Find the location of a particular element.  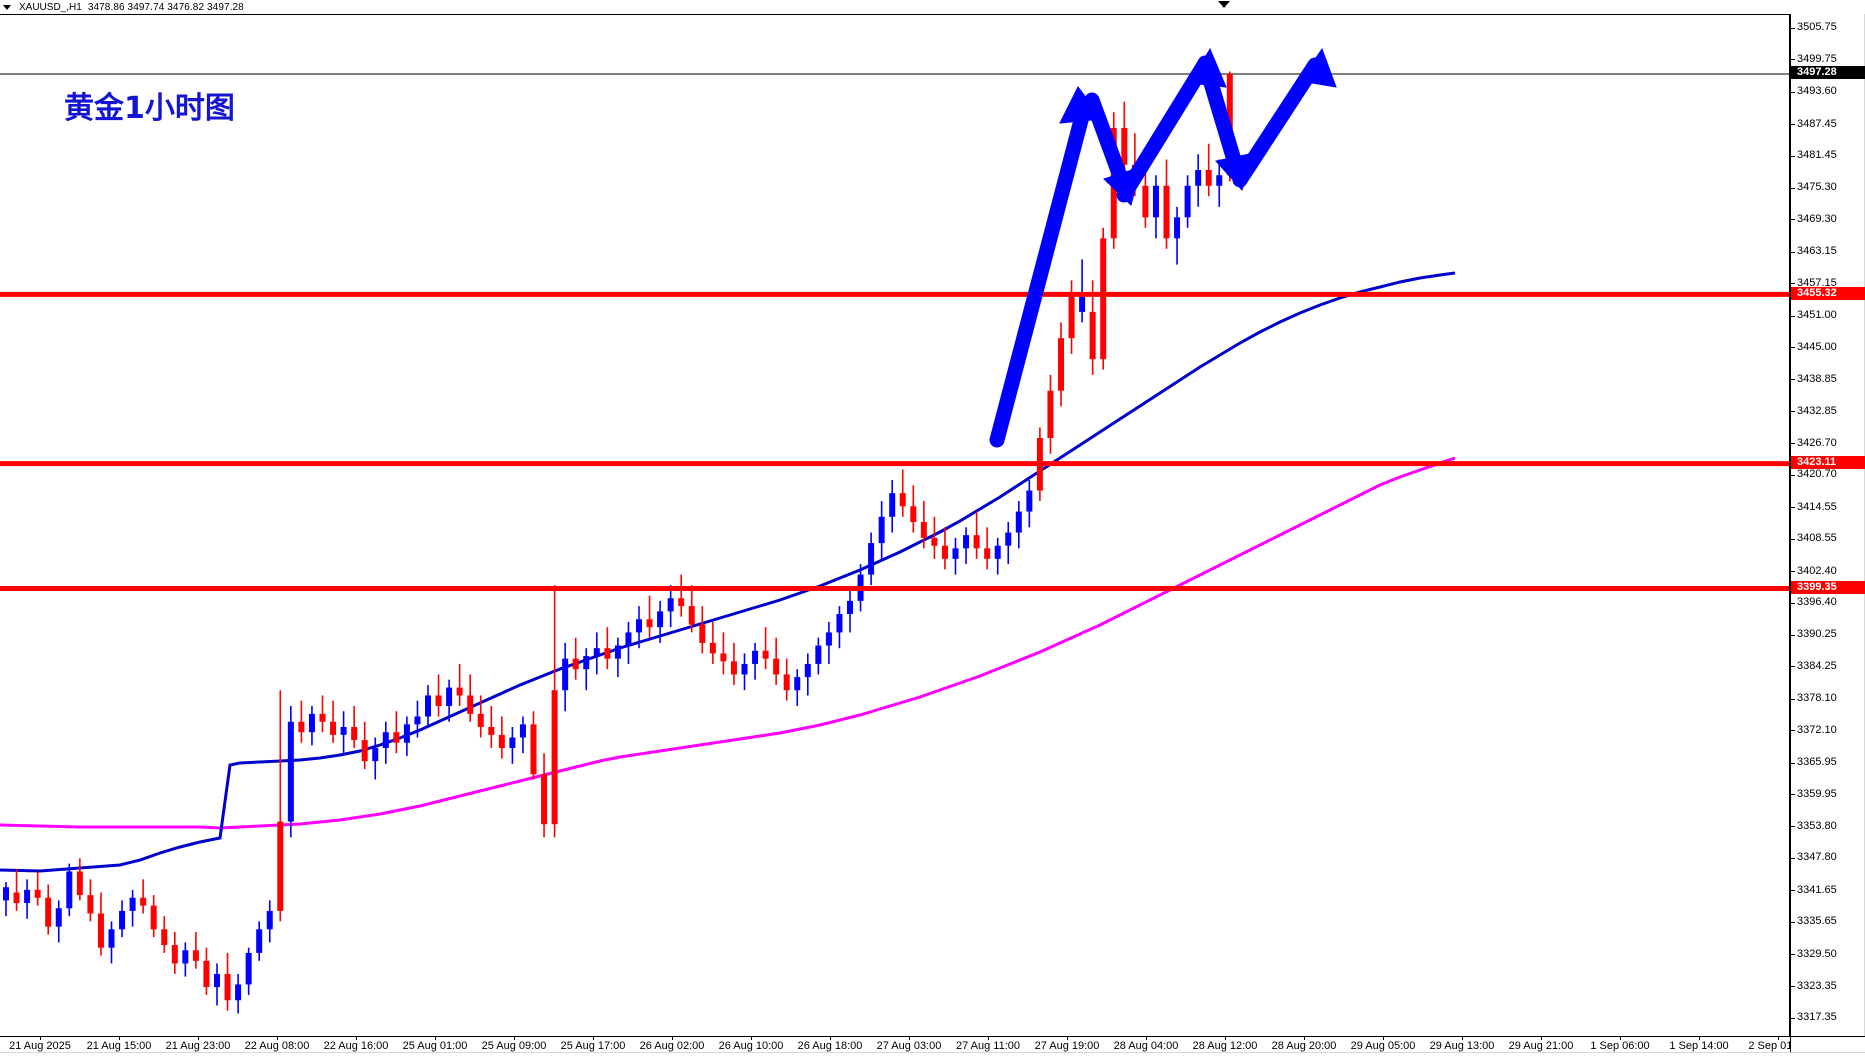

impulse-rally-arrow is located at coordinates (1046, 267).